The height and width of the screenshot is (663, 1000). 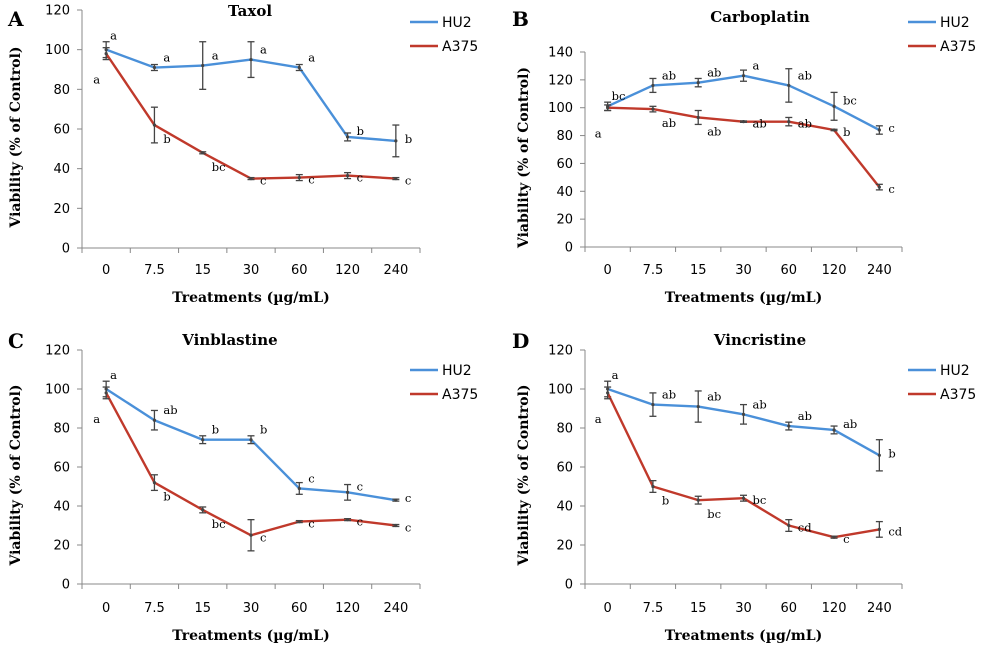 I want to click on y-tick-label: 20, so click(x=61, y=209).